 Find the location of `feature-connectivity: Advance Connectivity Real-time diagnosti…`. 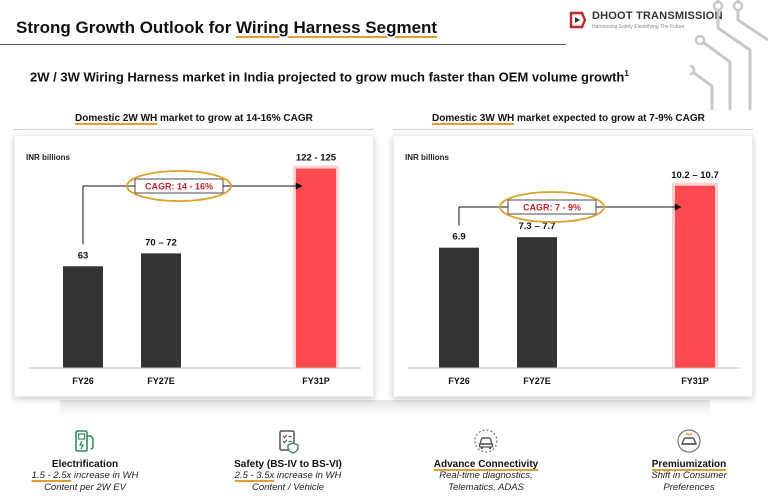

feature-connectivity: Advance Connectivity Real-time diagnosti… is located at coordinates (486, 461).